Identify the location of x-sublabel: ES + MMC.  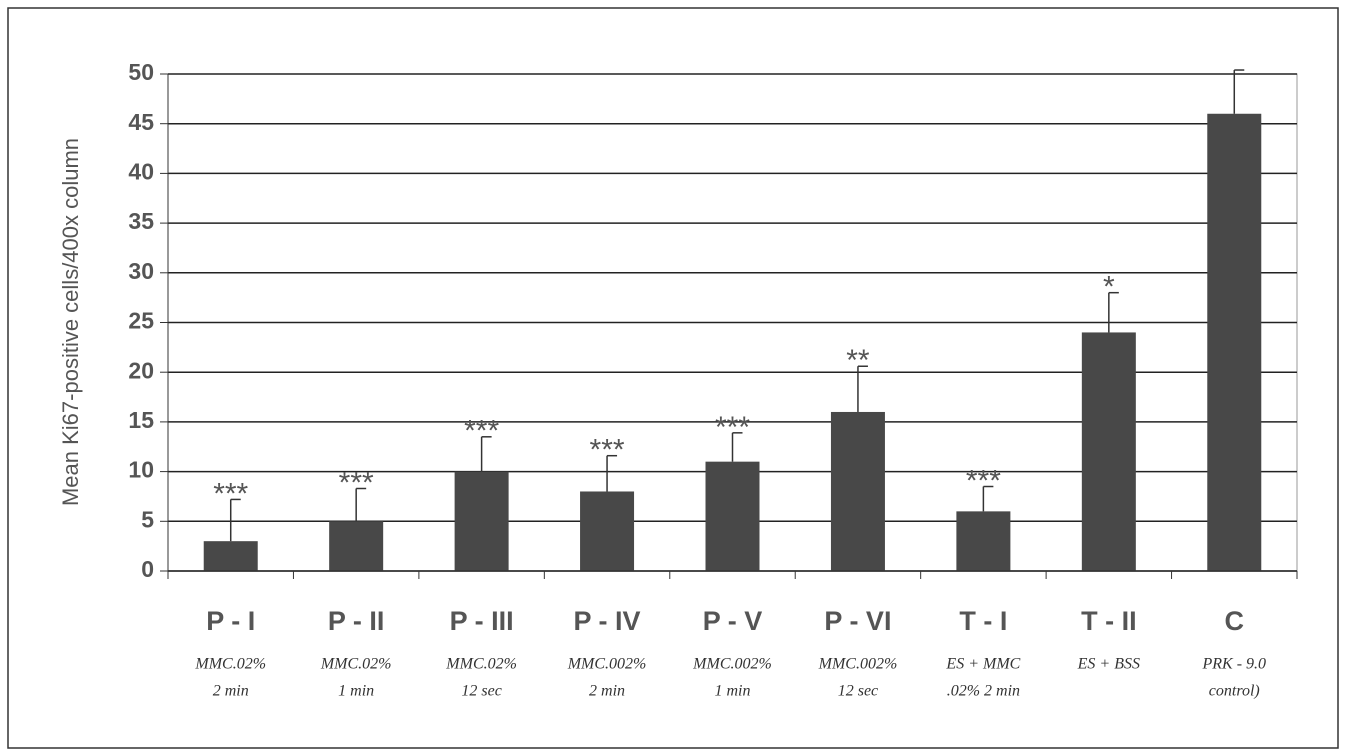
(982, 664).